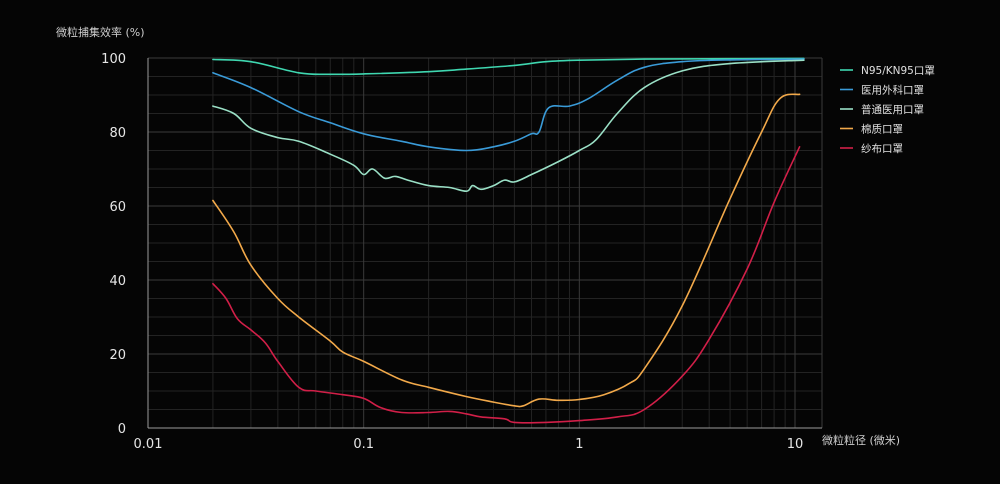 The image size is (1000, 484). Describe the element at coordinates (882, 149) in the screenshot. I see `legend-label: 纱布口罩` at that location.